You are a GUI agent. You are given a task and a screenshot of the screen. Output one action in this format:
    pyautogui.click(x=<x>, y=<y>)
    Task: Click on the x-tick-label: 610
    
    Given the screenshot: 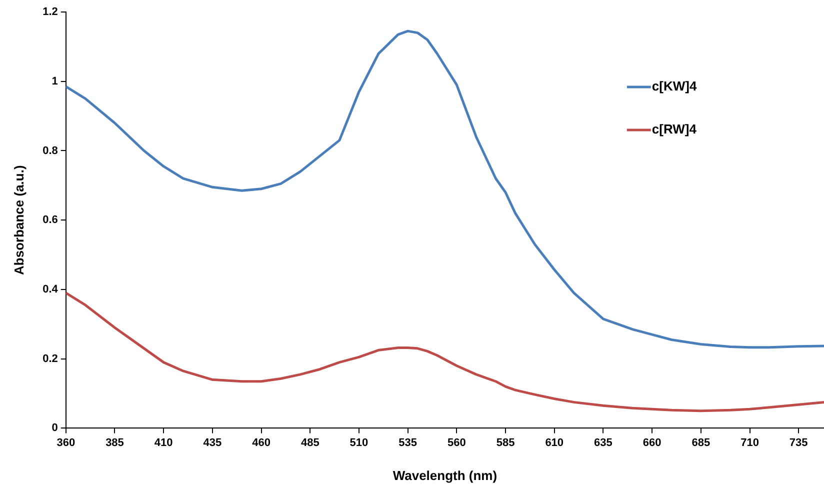 What is the action you would take?
    pyautogui.click(x=554, y=442)
    